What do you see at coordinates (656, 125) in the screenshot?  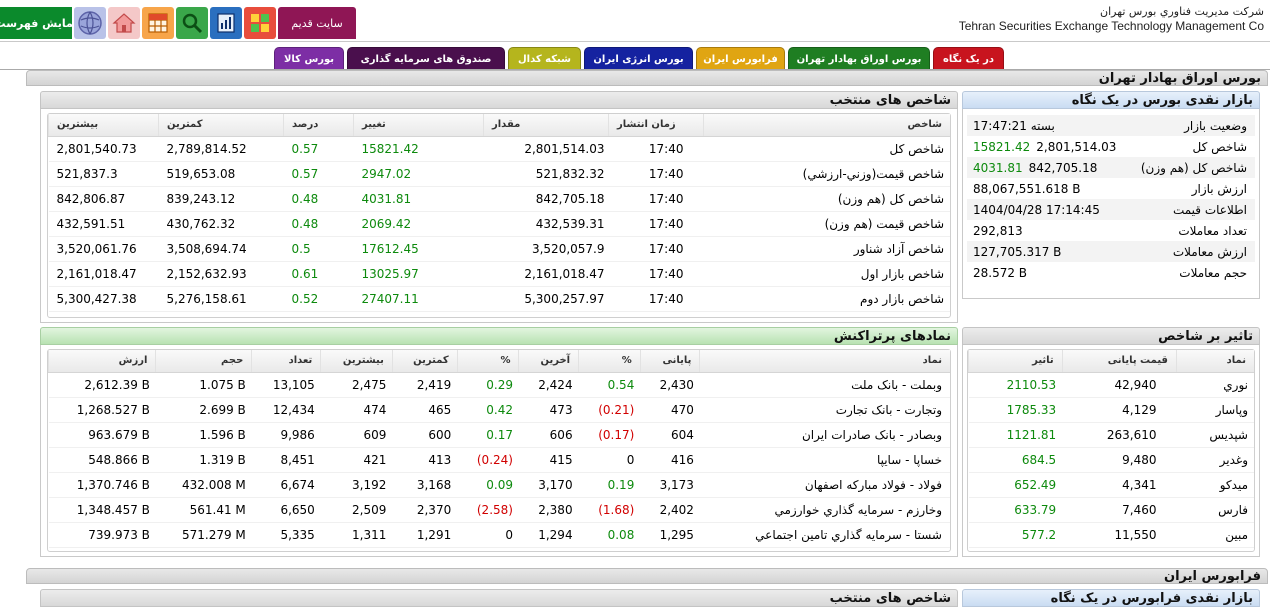 I see `indices-header: زمان انتشار` at bounding box center [656, 125].